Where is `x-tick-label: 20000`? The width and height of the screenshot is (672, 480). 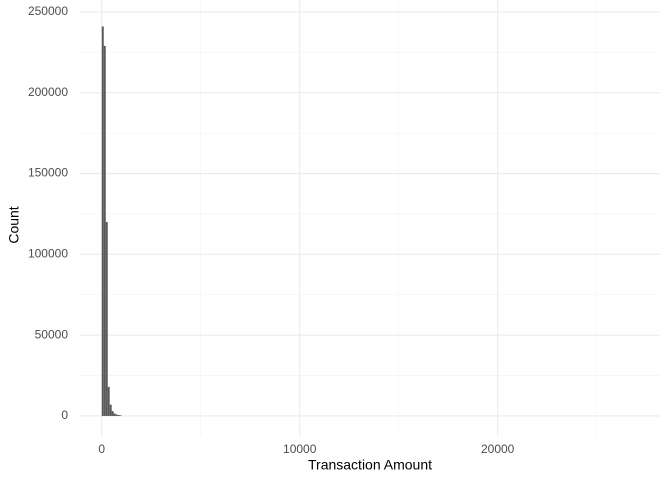
x-tick-label: 20000 is located at coordinates (498, 449).